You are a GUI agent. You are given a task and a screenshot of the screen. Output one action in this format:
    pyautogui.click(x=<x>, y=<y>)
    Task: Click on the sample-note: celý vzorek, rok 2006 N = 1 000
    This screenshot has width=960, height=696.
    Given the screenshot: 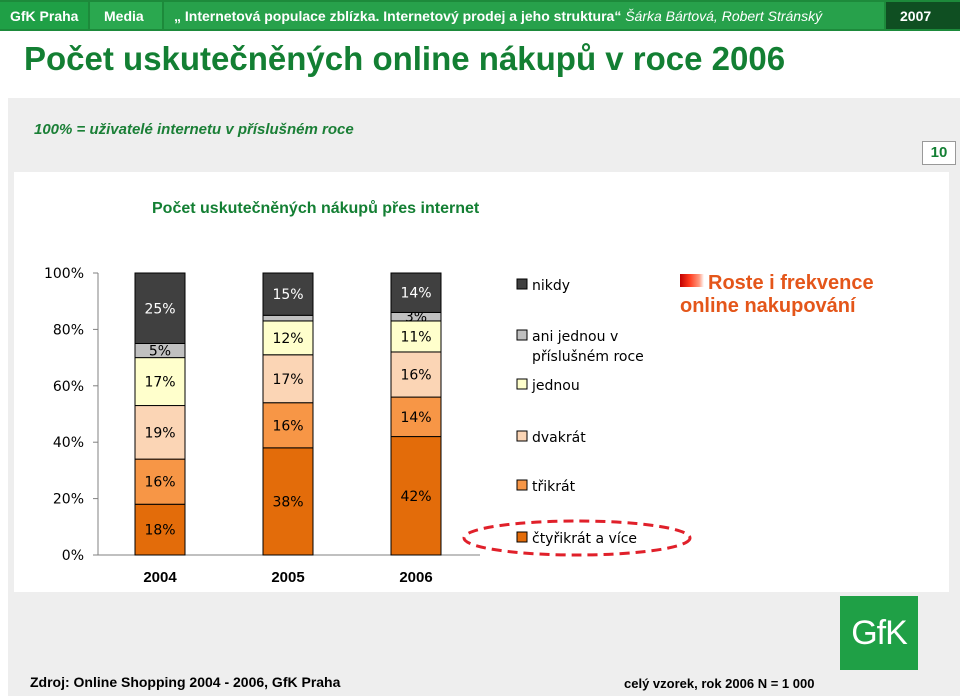 What is the action you would take?
    pyautogui.click(x=719, y=683)
    